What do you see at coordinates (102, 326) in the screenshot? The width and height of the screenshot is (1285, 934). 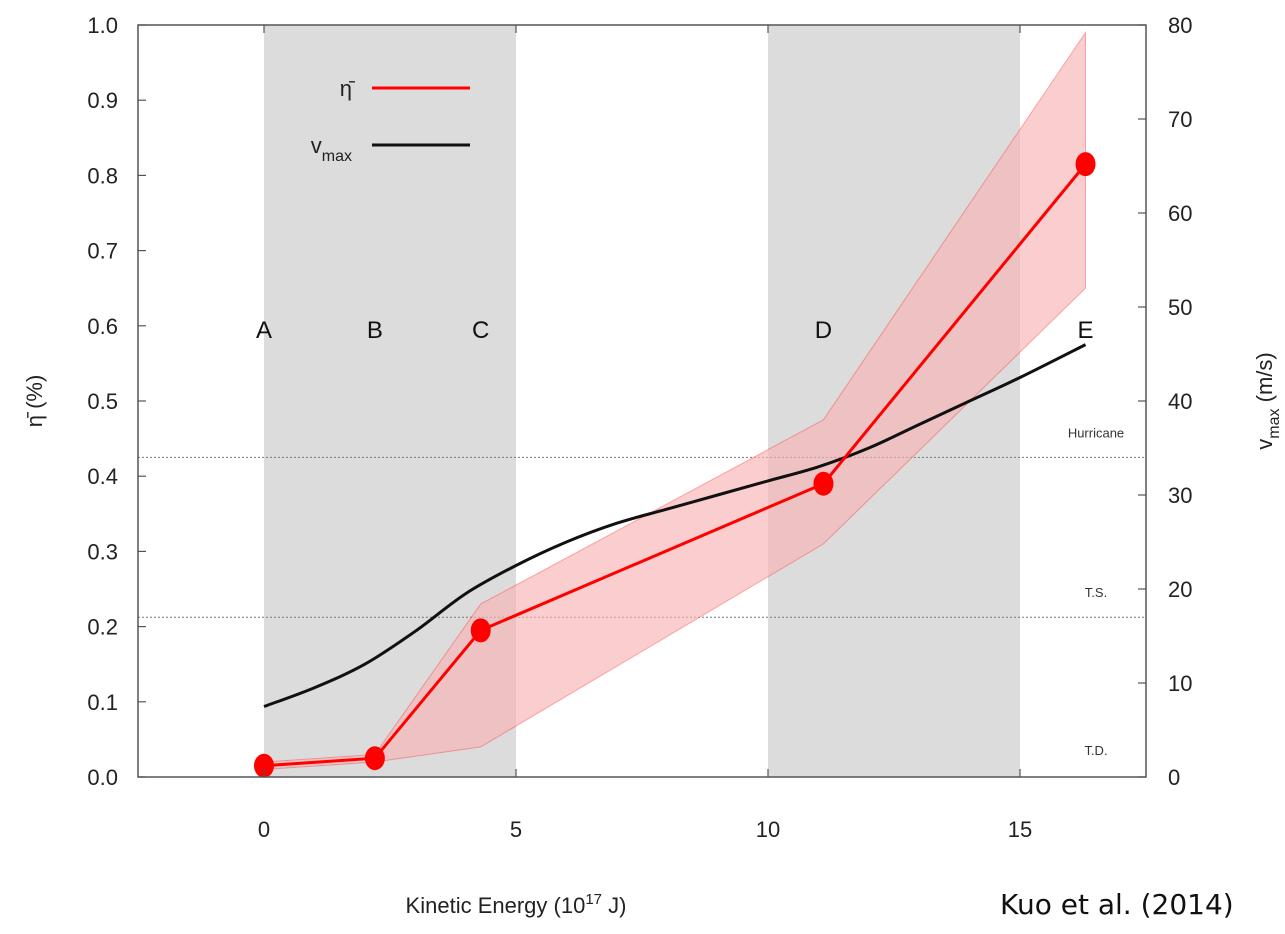 I see `y-tick-label-6: 0.6` at bounding box center [102, 326].